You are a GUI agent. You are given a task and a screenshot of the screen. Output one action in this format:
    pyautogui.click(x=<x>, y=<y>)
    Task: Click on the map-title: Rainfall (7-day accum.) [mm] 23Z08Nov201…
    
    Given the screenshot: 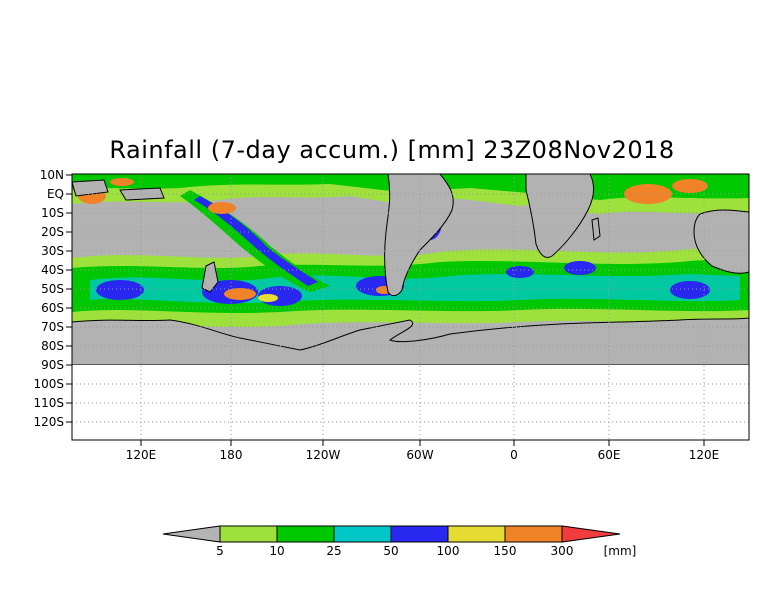 What is the action you would take?
    pyautogui.click(x=392, y=150)
    